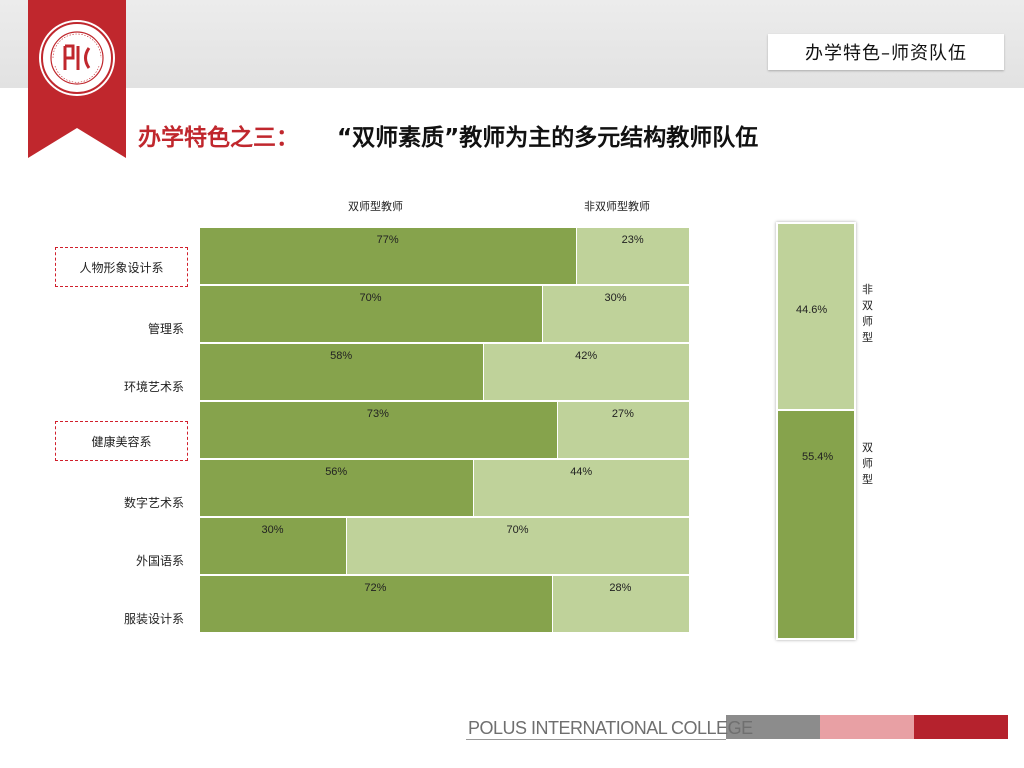  Describe the element at coordinates (371, 315) in the screenshot. I see `bar-segment-dual: 70%` at that location.